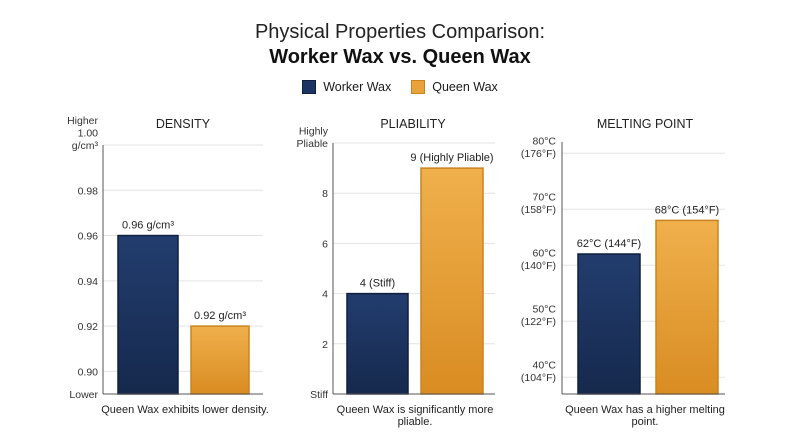 This screenshot has width=800, height=447. Describe the element at coordinates (538, 210) in the screenshot. I see `melting-point-tick-label: (158°F)` at that location.